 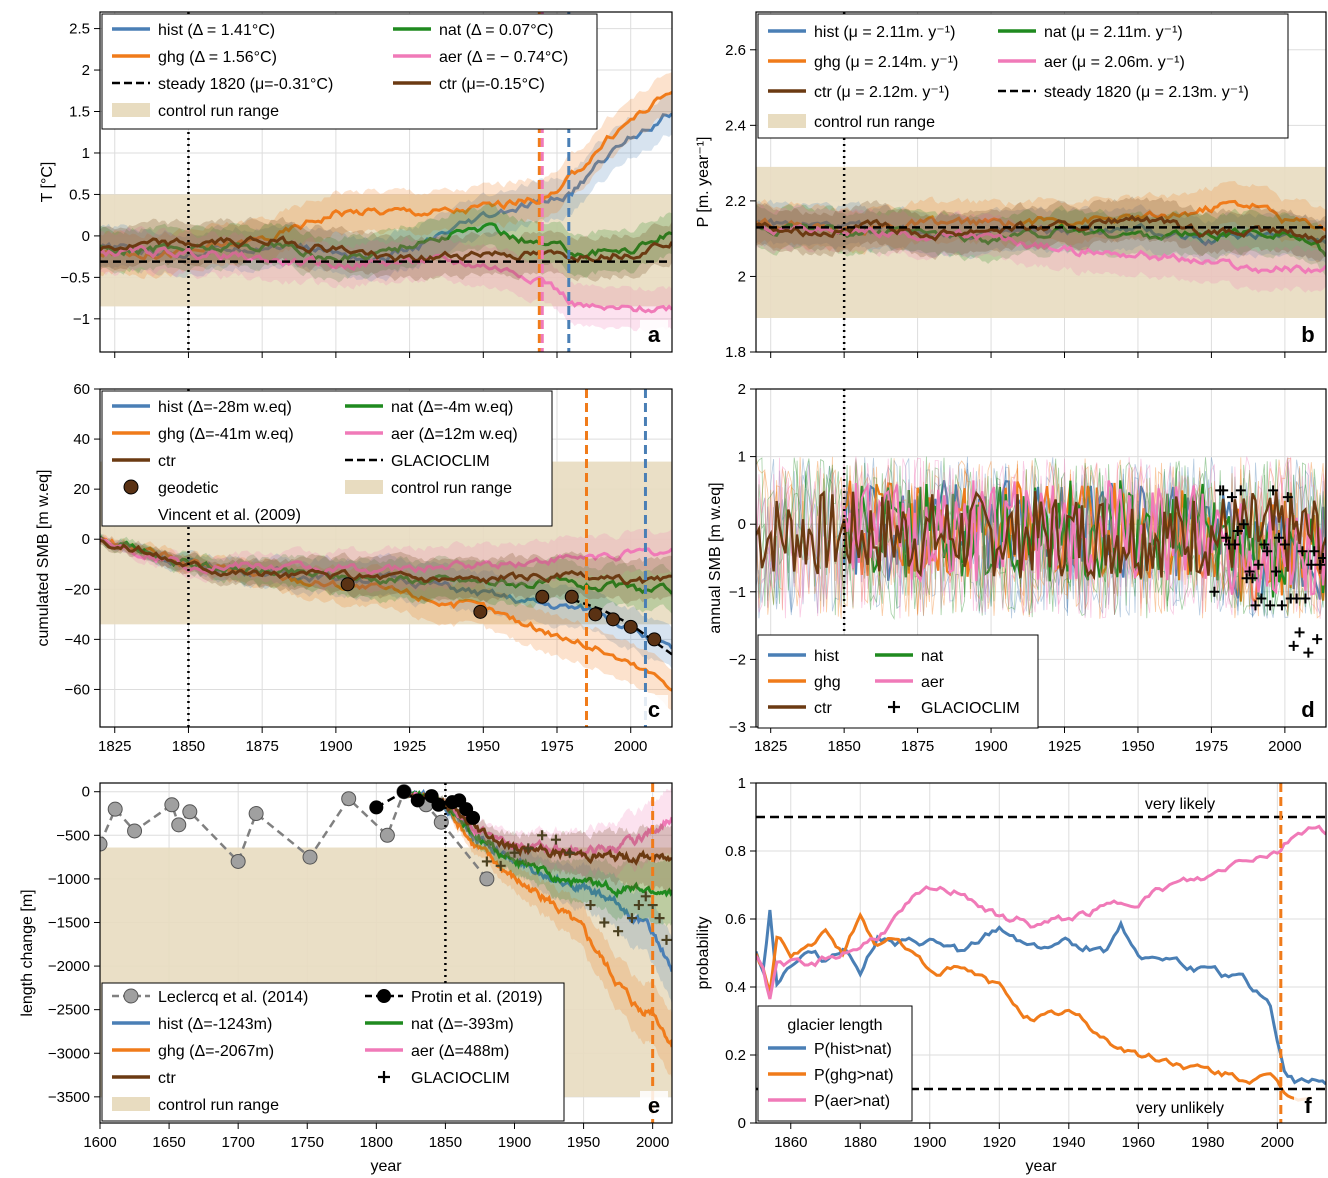 What do you see at coordinates (99, 1142) in the screenshot?
I see `x-tick-label: 1600` at bounding box center [99, 1142].